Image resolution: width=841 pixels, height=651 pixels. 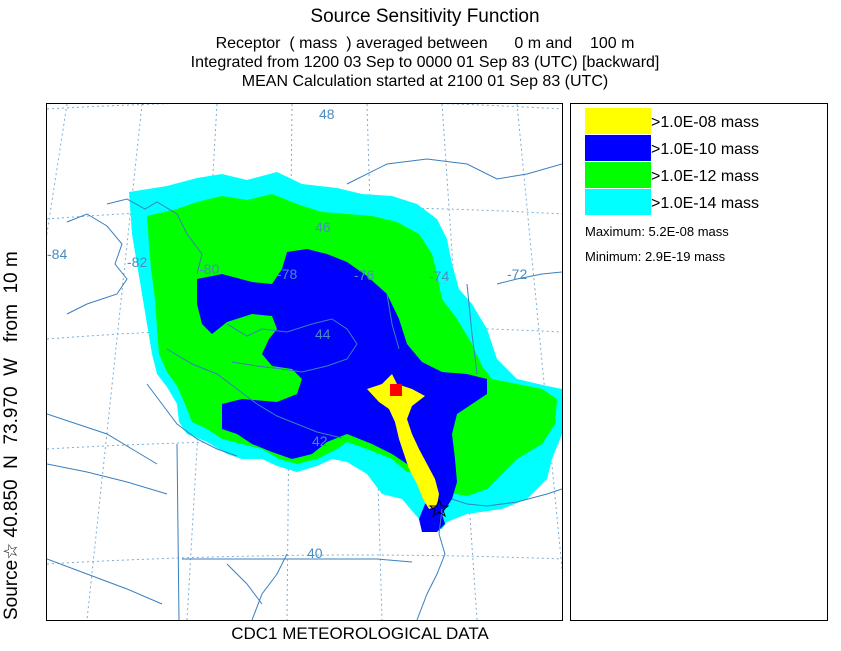 I want to click on maximum-value: Maximum: 5.2E-08 mass, so click(x=657, y=231).